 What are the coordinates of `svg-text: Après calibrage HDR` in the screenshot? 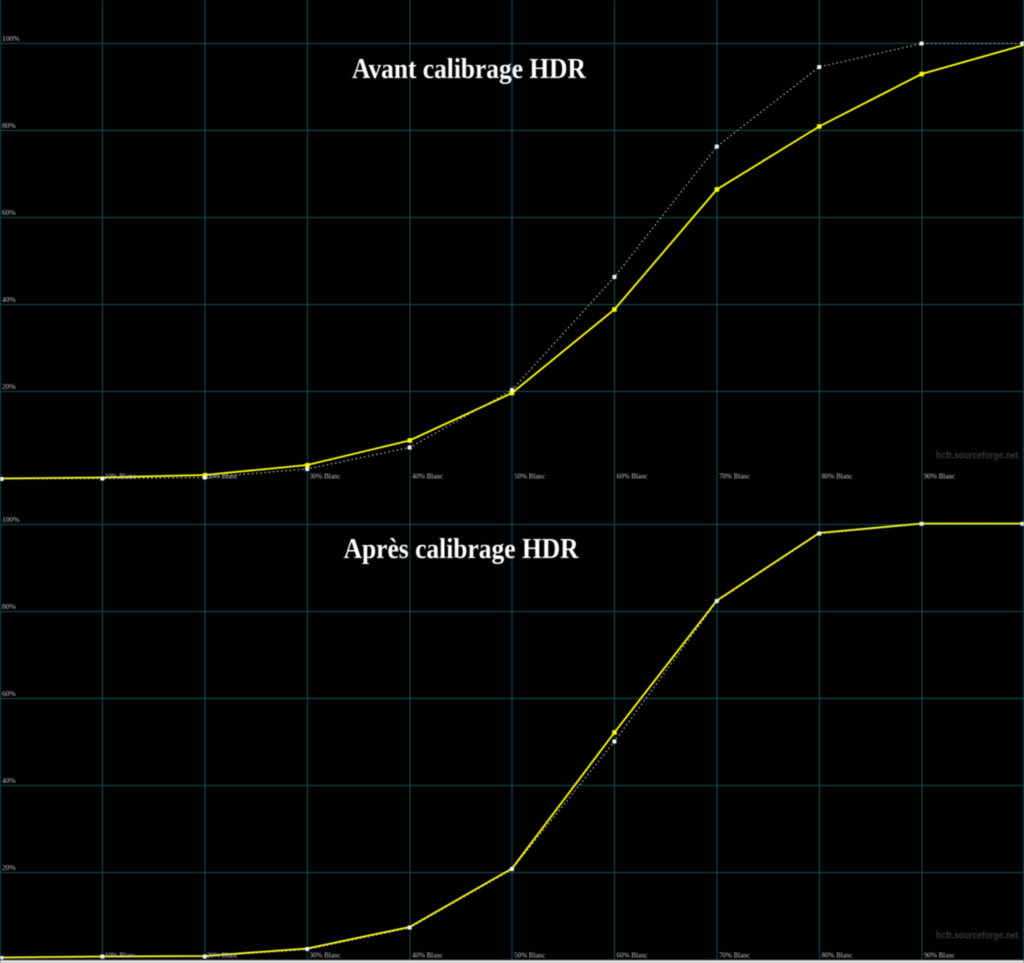 It's located at (462, 549).